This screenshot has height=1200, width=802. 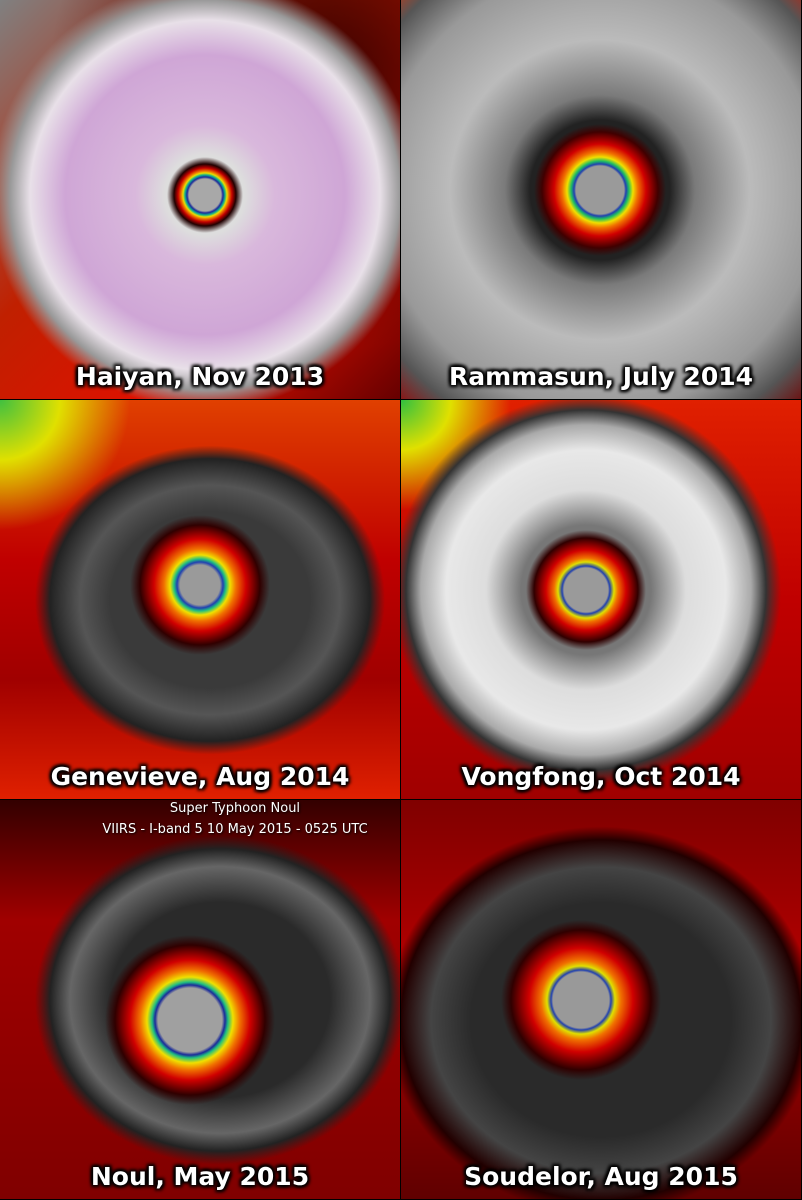 I want to click on caption: Vongfong, Oct 2014, so click(x=601, y=776).